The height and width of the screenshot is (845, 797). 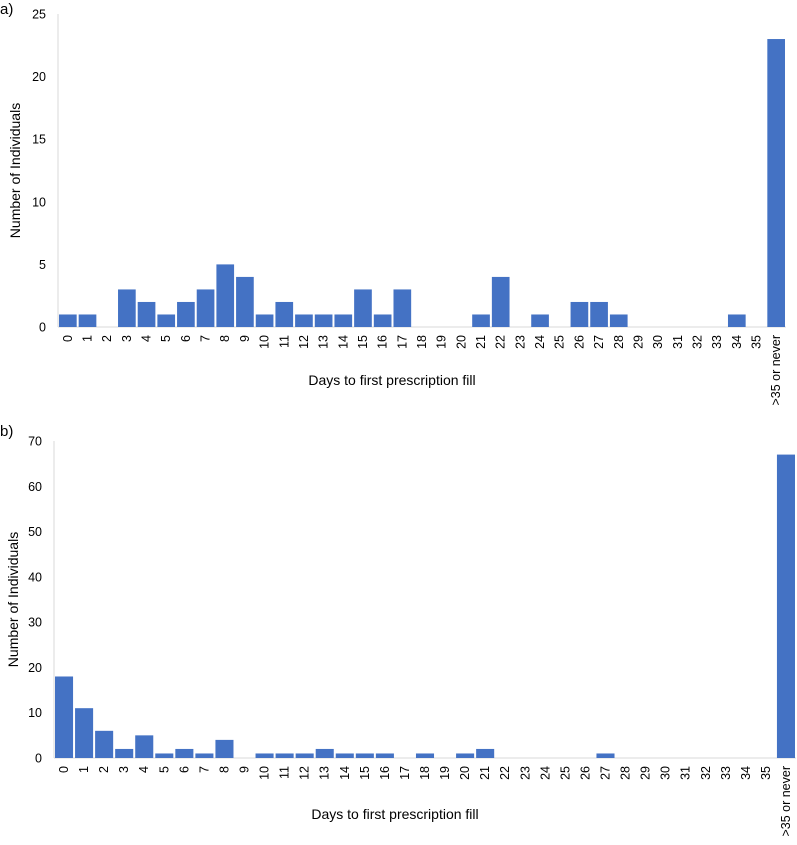 What do you see at coordinates (39, 77) in the screenshot?
I see `panel-a-y-tick-label: 20` at bounding box center [39, 77].